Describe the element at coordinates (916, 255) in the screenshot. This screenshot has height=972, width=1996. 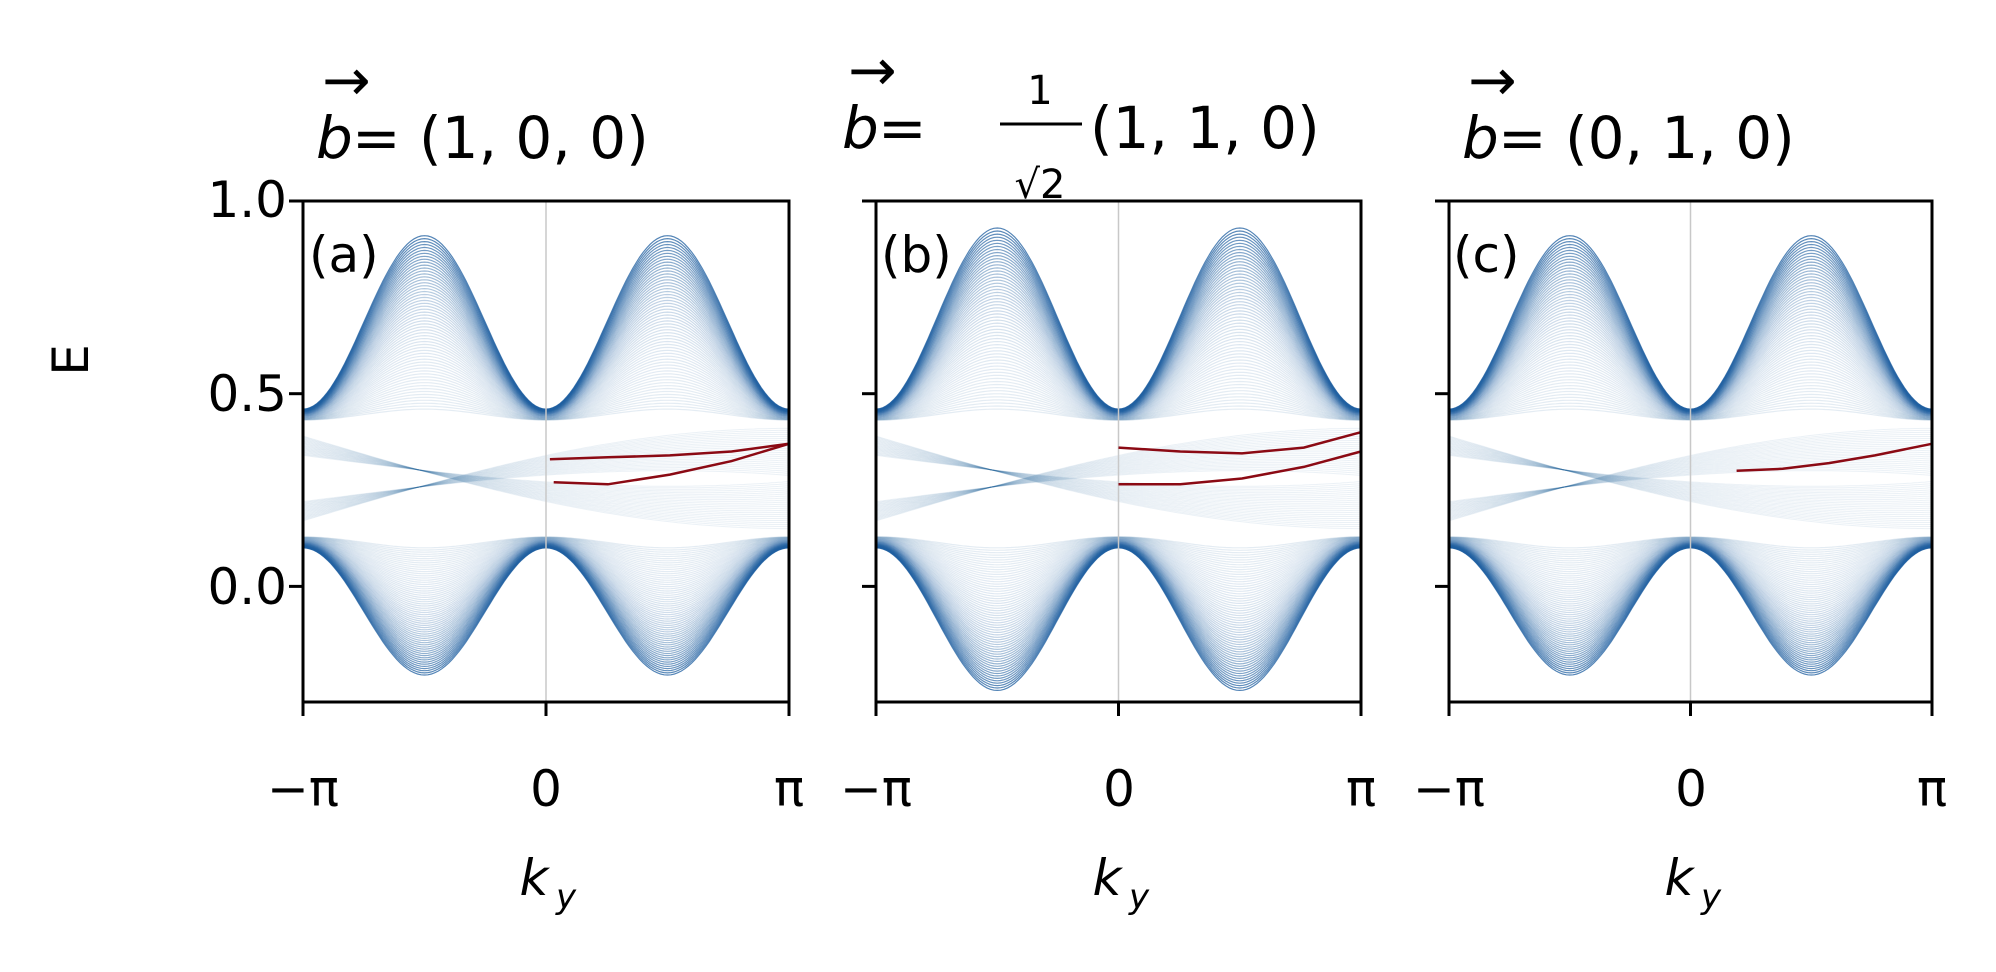
I see `panel-label-b: (b)` at that location.